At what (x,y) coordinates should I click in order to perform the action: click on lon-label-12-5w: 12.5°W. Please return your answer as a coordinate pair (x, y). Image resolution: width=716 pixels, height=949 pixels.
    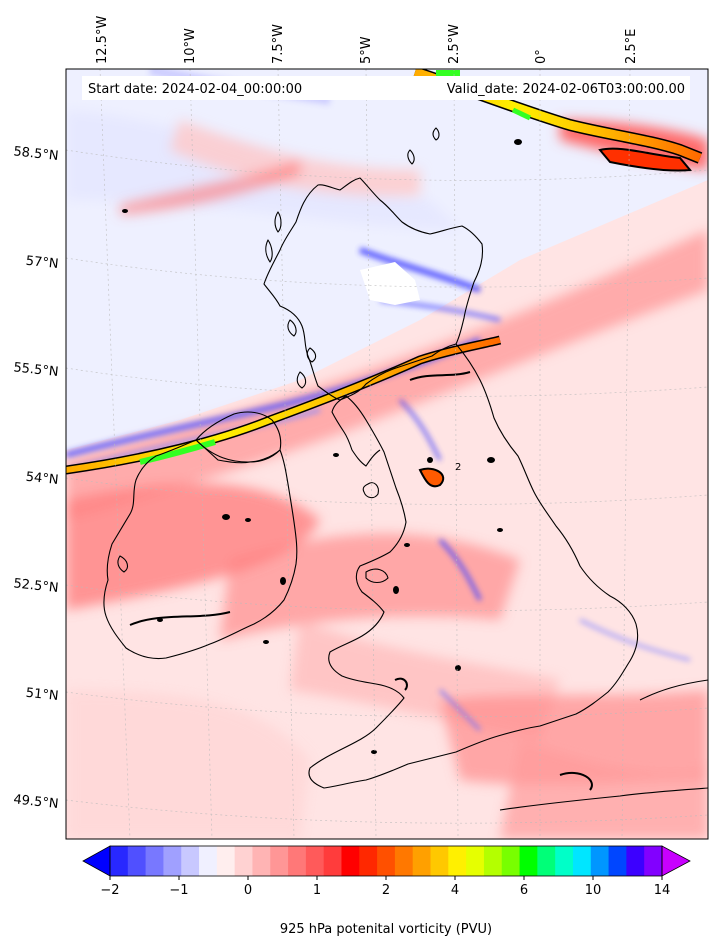
    Looking at the image, I should click on (102, 40).